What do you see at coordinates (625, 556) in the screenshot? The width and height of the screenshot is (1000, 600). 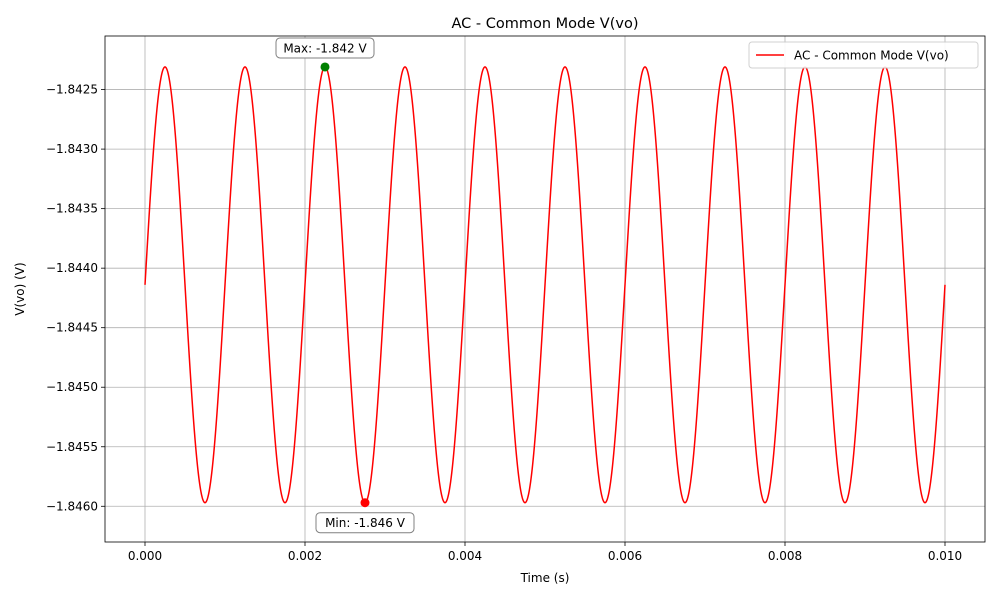 I see `x-tick-label: 0.006` at bounding box center [625, 556].